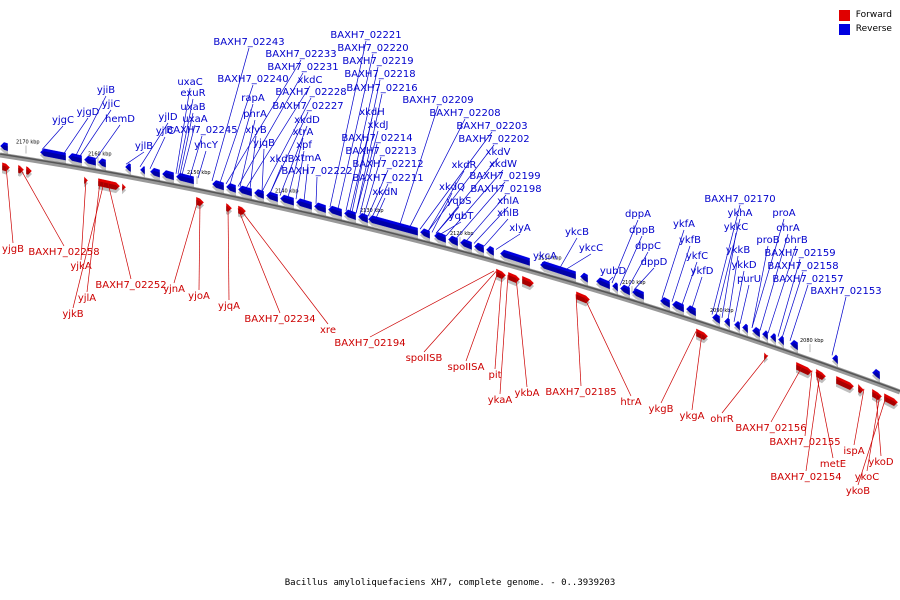 The height and width of the screenshot is (600, 900). What do you see at coordinates (192, 107) in the screenshot?
I see `gene-label-uxaB: uxaB` at bounding box center [192, 107].